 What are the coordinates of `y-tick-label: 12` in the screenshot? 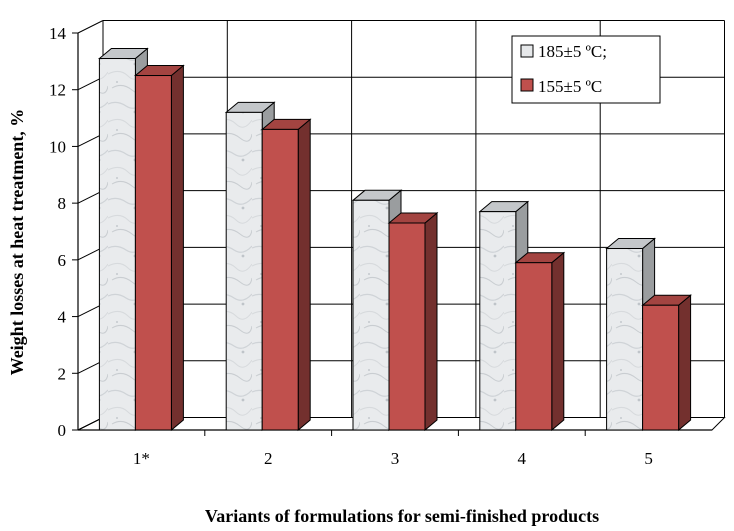 It's located at (57, 90).